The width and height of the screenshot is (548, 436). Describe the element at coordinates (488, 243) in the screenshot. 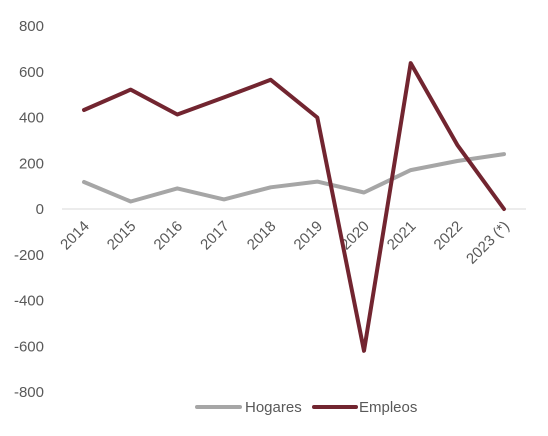

I see `x-tick-label: 2023 (*)` at that location.